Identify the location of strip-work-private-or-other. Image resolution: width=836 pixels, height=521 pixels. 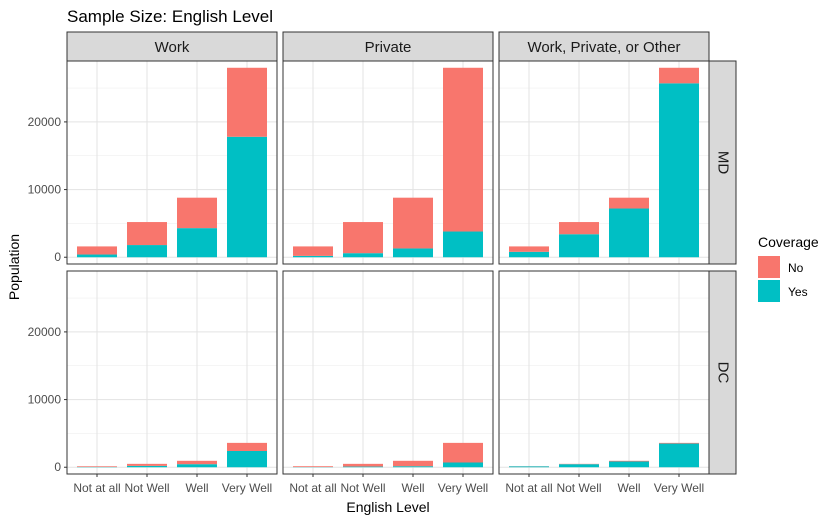
(604, 46).